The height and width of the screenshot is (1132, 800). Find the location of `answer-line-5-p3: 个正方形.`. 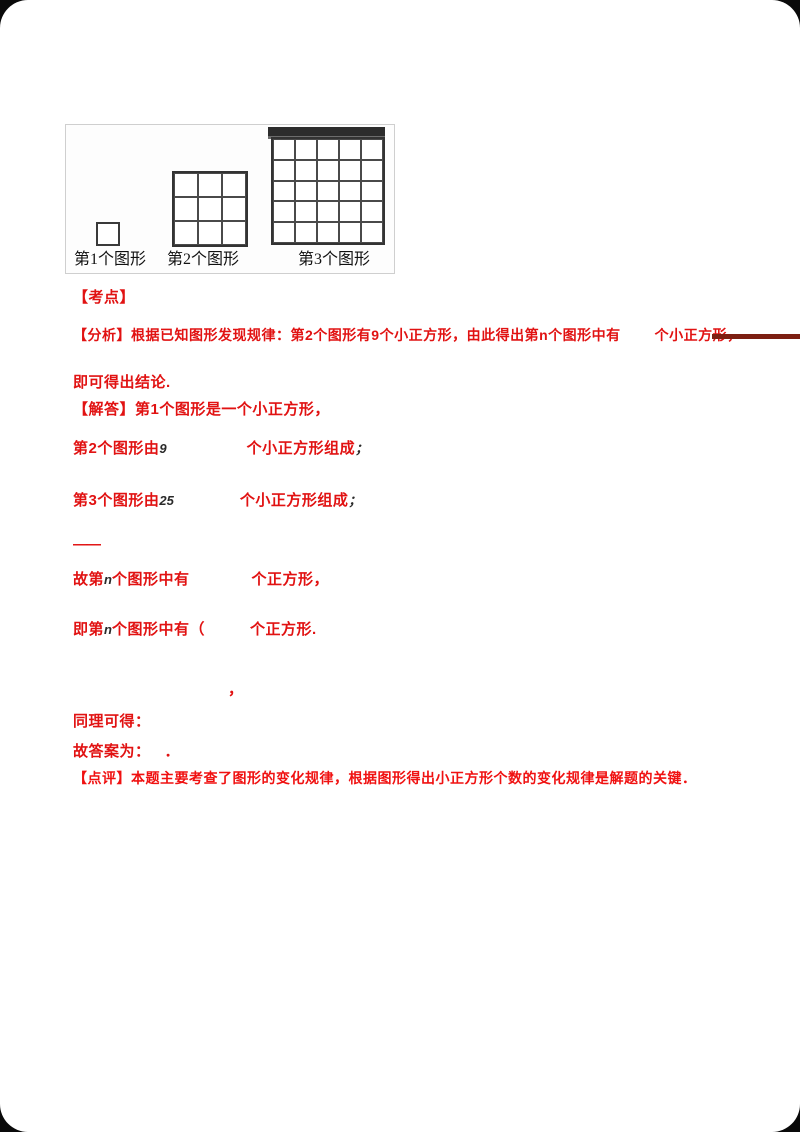

answer-line-5-p3: 个正方形. is located at coordinates (283, 629).